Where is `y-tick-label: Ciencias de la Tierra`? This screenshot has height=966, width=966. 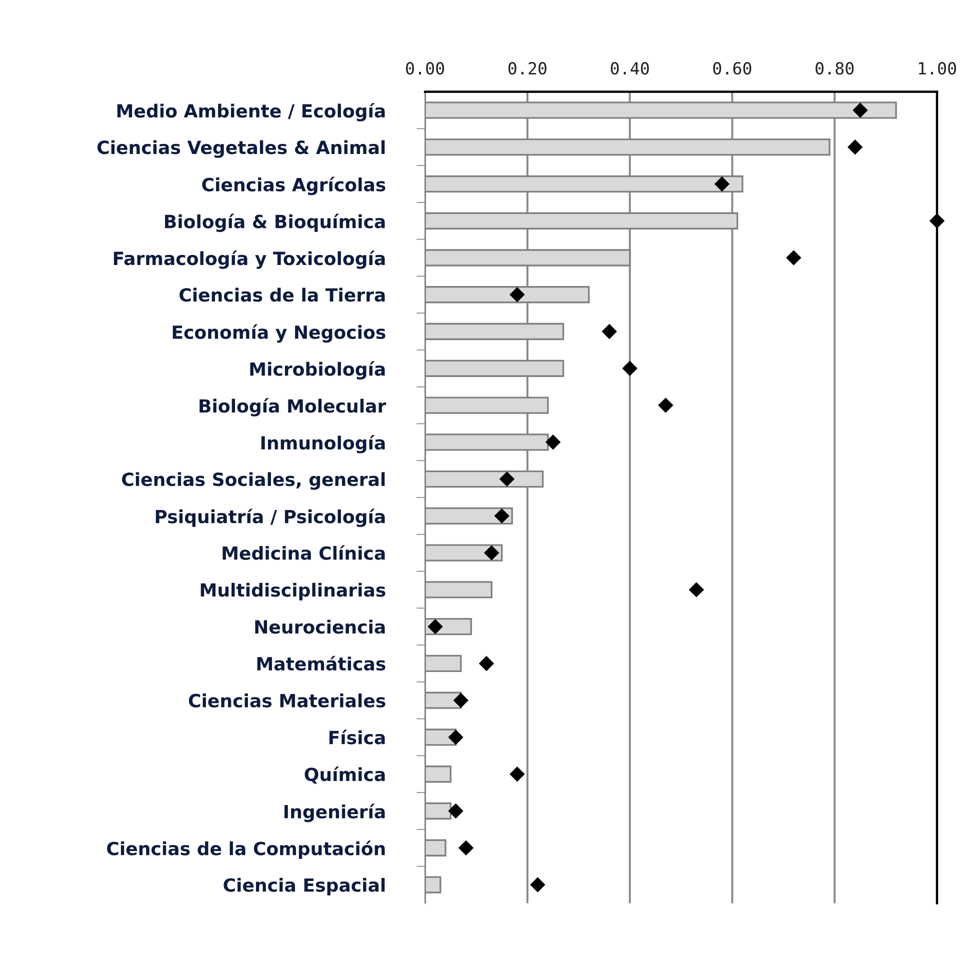
y-tick-label: Ciencias de la Tierra is located at coordinates (282, 295).